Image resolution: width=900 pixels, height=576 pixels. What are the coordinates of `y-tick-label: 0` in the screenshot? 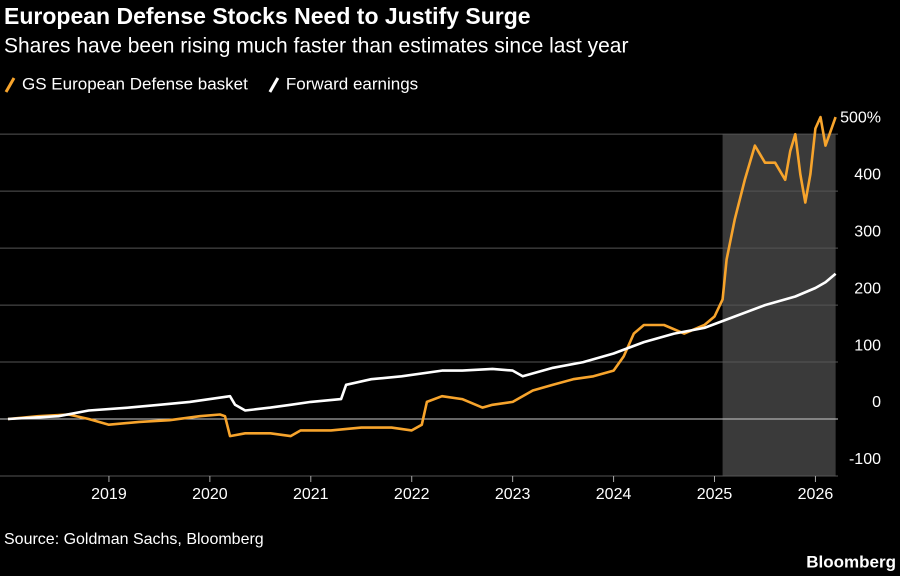 It's located at (876, 402).